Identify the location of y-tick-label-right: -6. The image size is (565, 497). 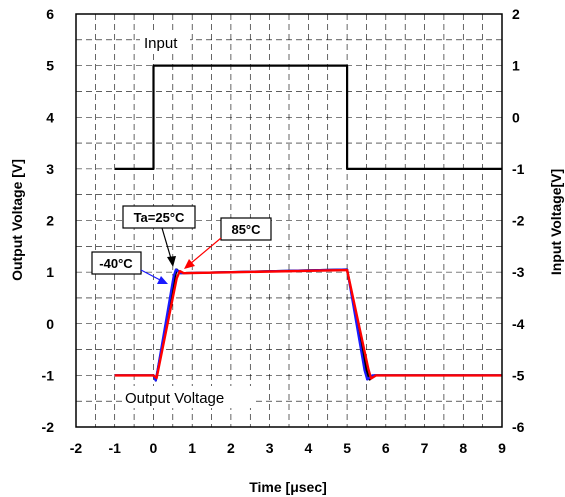
(518, 427).